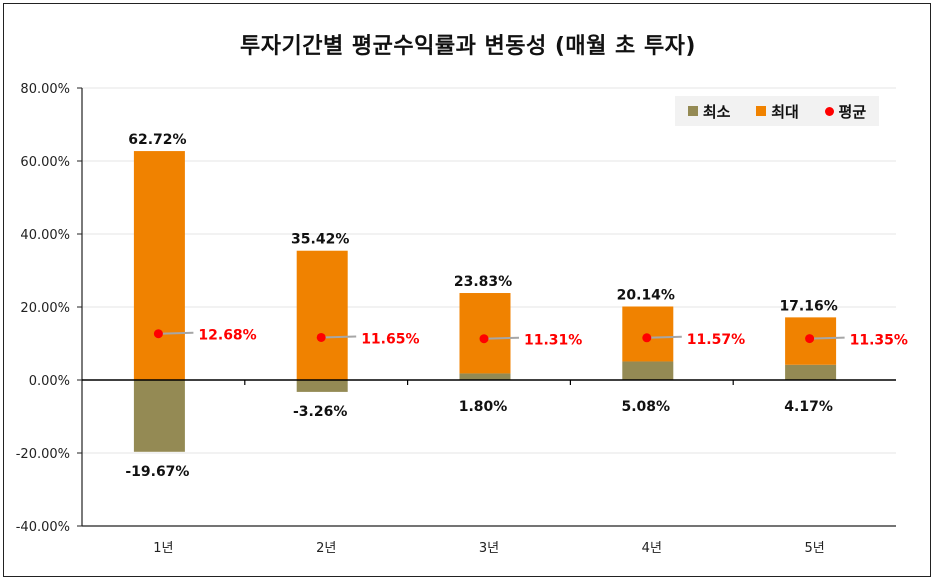 The width and height of the screenshot is (936, 582). I want to click on legend-item-avg: 평균, so click(845, 111).